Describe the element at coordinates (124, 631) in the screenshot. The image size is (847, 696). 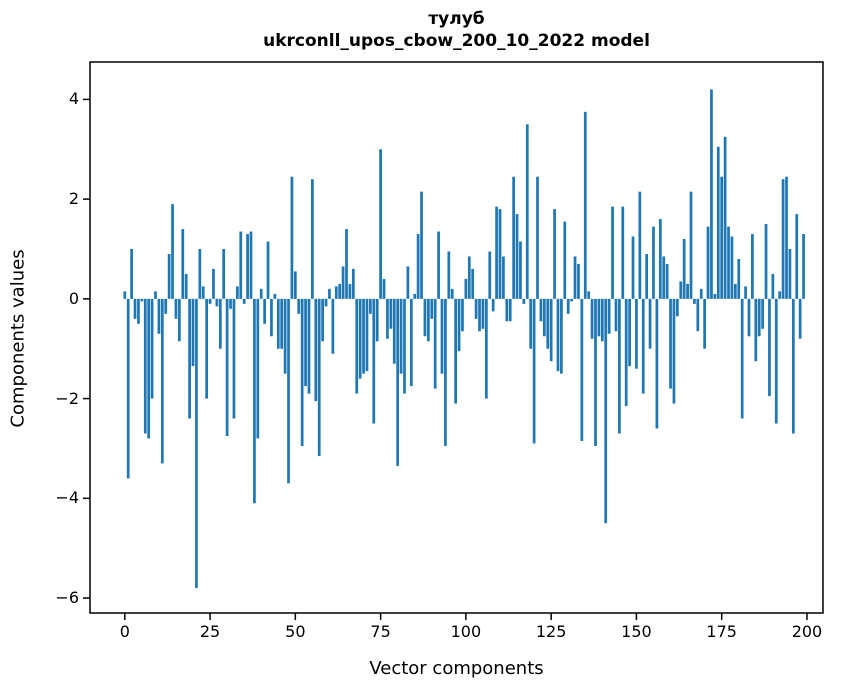
I see `x-tick-label: 0` at that location.